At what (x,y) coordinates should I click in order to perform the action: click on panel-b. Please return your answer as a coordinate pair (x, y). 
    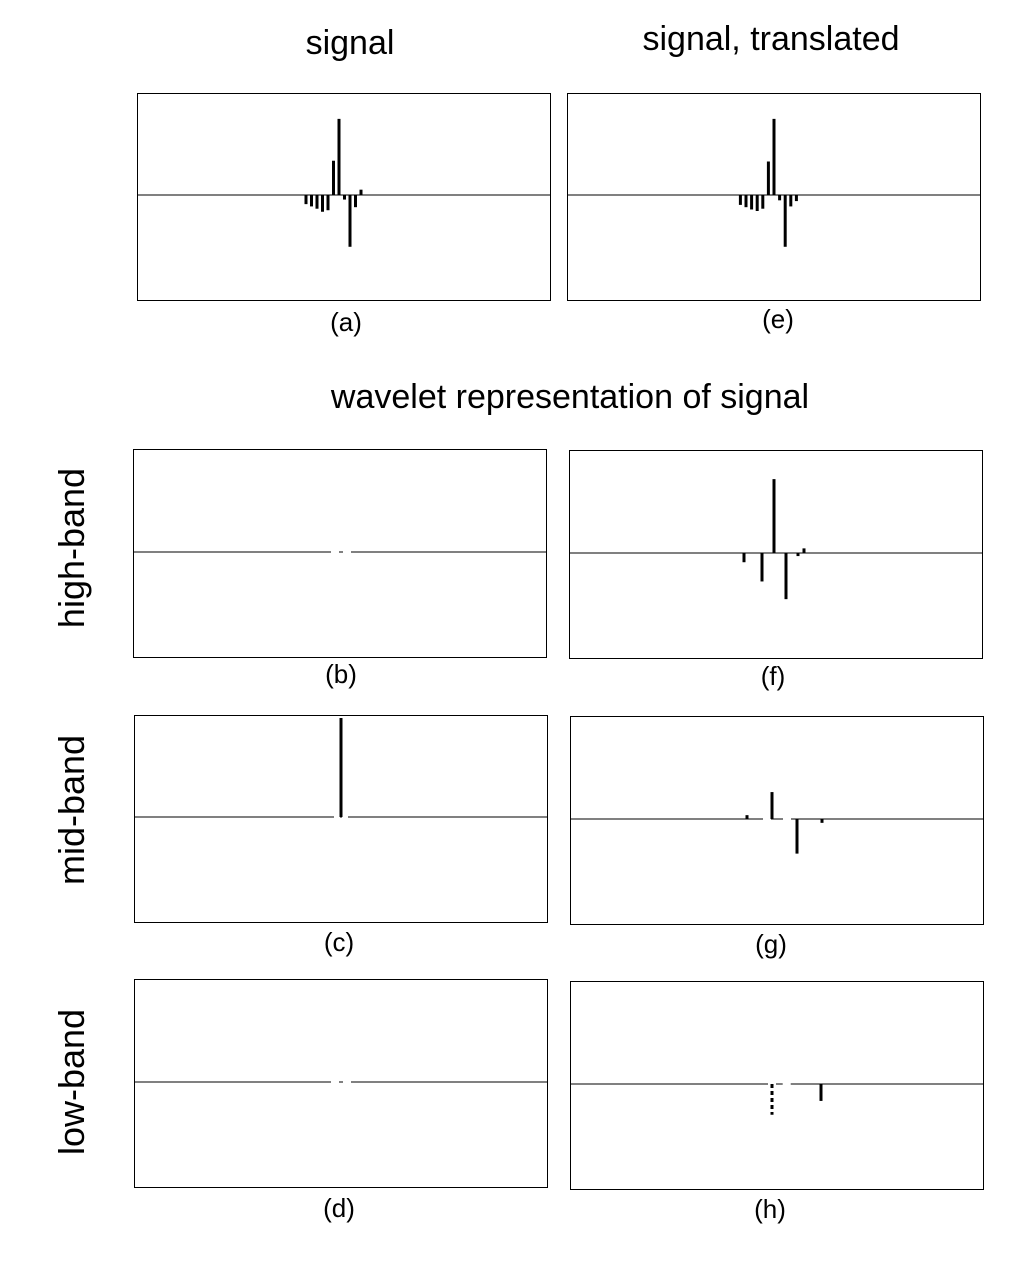
    Looking at the image, I should click on (340, 553).